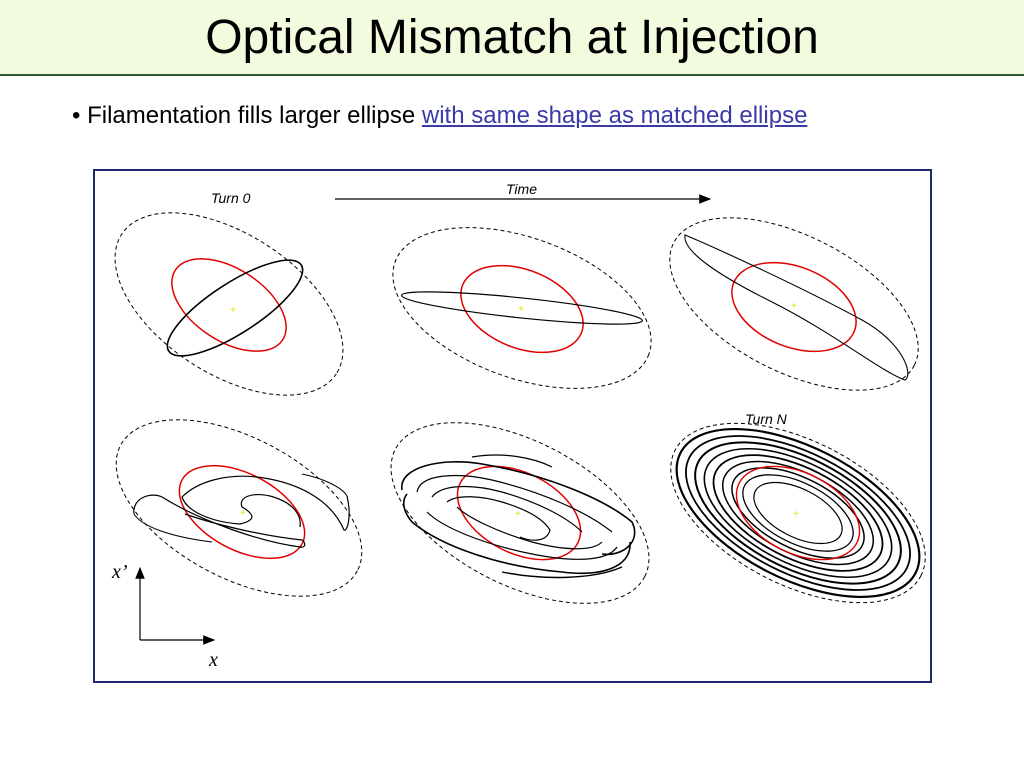  I want to click on panel-turn-later: +, so click(520, 513).